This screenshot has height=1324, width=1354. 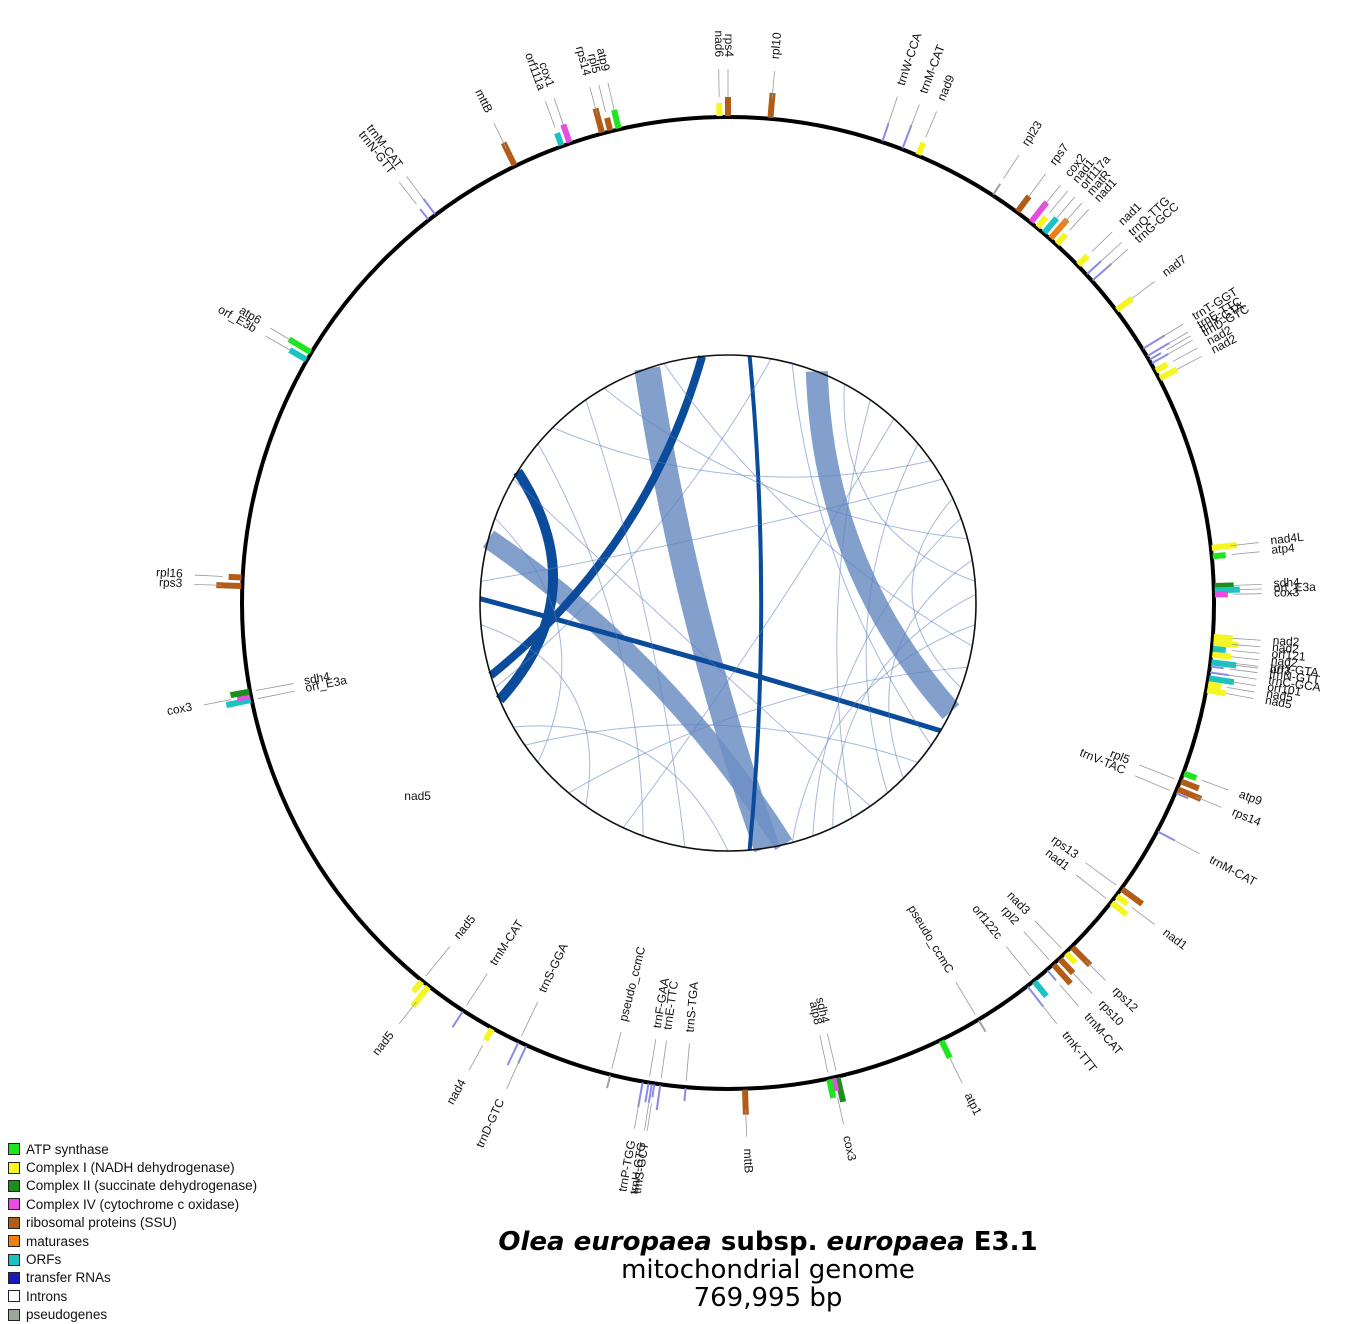 What do you see at coordinates (141, 1185) in the screenshot?
I see `legend-label: Complex II (succinate dehydrogenase)` at bounding box center [141, 1185].